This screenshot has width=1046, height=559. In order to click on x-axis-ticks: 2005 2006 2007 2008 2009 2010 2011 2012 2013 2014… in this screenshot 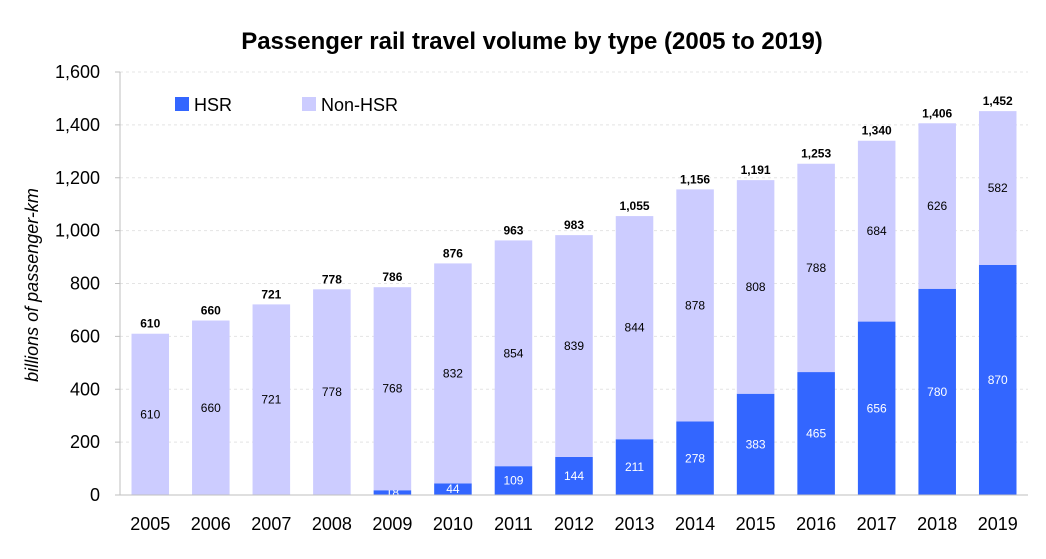, I will do `click(574, 524)`.